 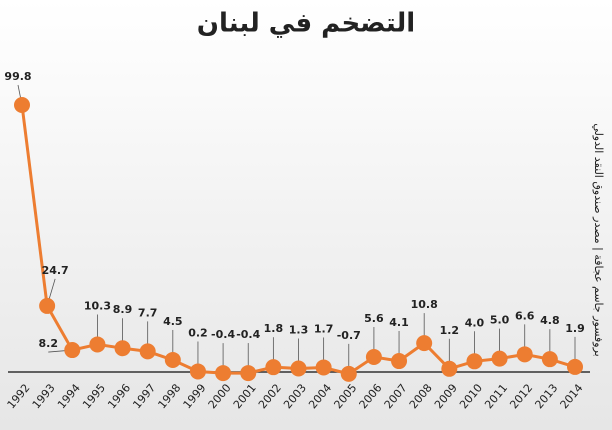 I want to click on data-label: 5.0, so click(x=500, y=320).